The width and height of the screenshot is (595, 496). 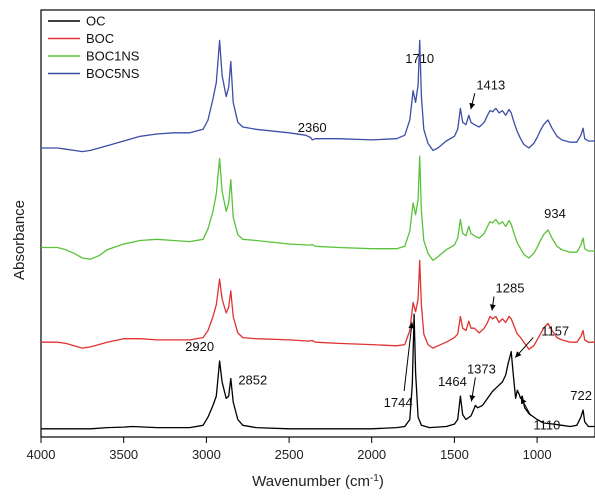 What do you see at coordinates (481, 368) in the screenshot?
I see `annotation-label-1373: 1373` at bounding box center [481, 368].